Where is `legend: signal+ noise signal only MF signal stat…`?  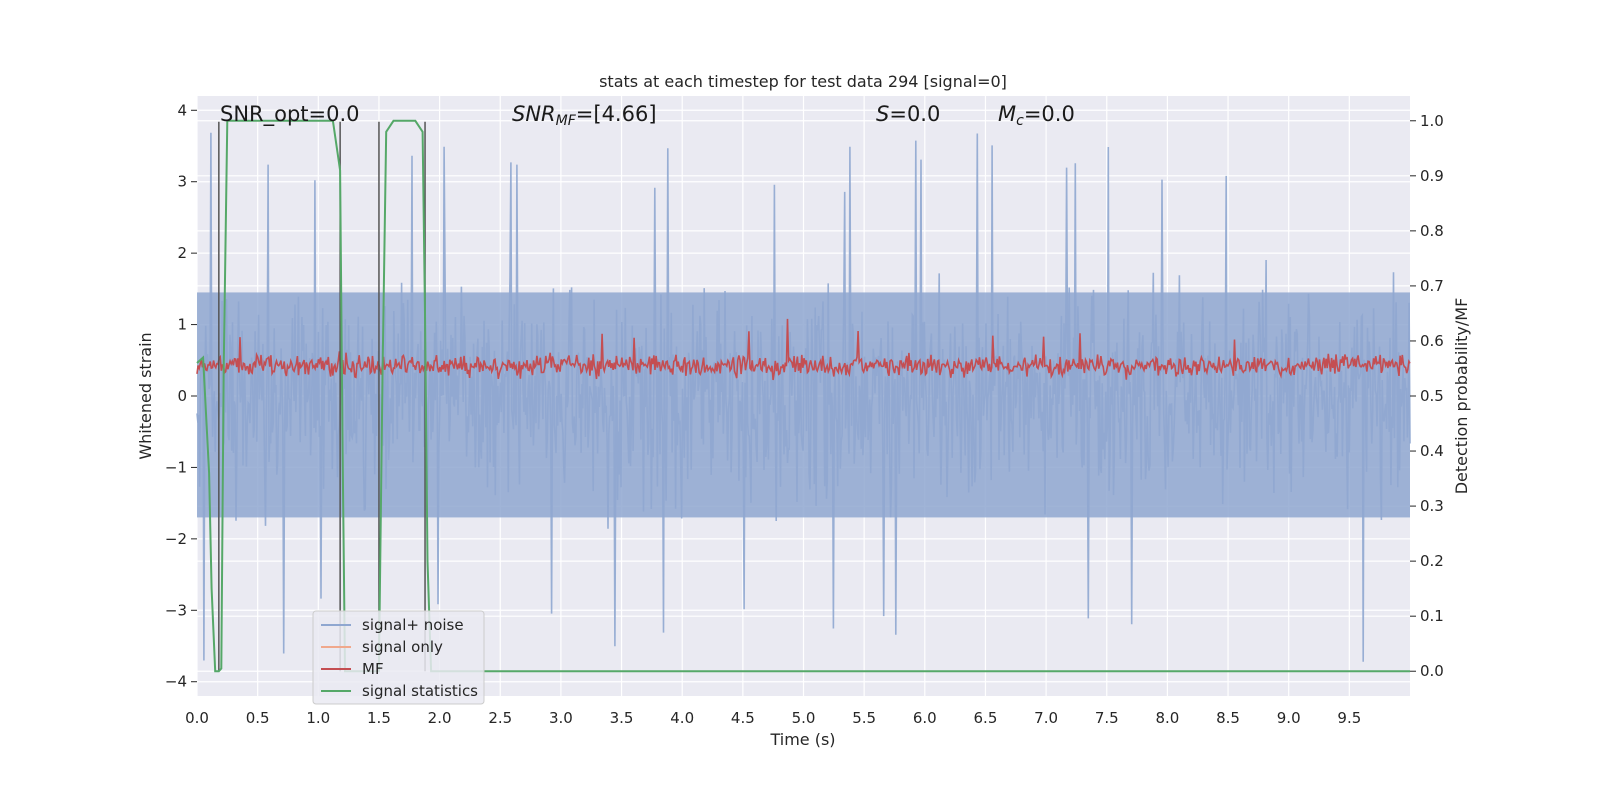
legend: signal+ noise signal only MF signal stat… is located at coordinates (398, 657).